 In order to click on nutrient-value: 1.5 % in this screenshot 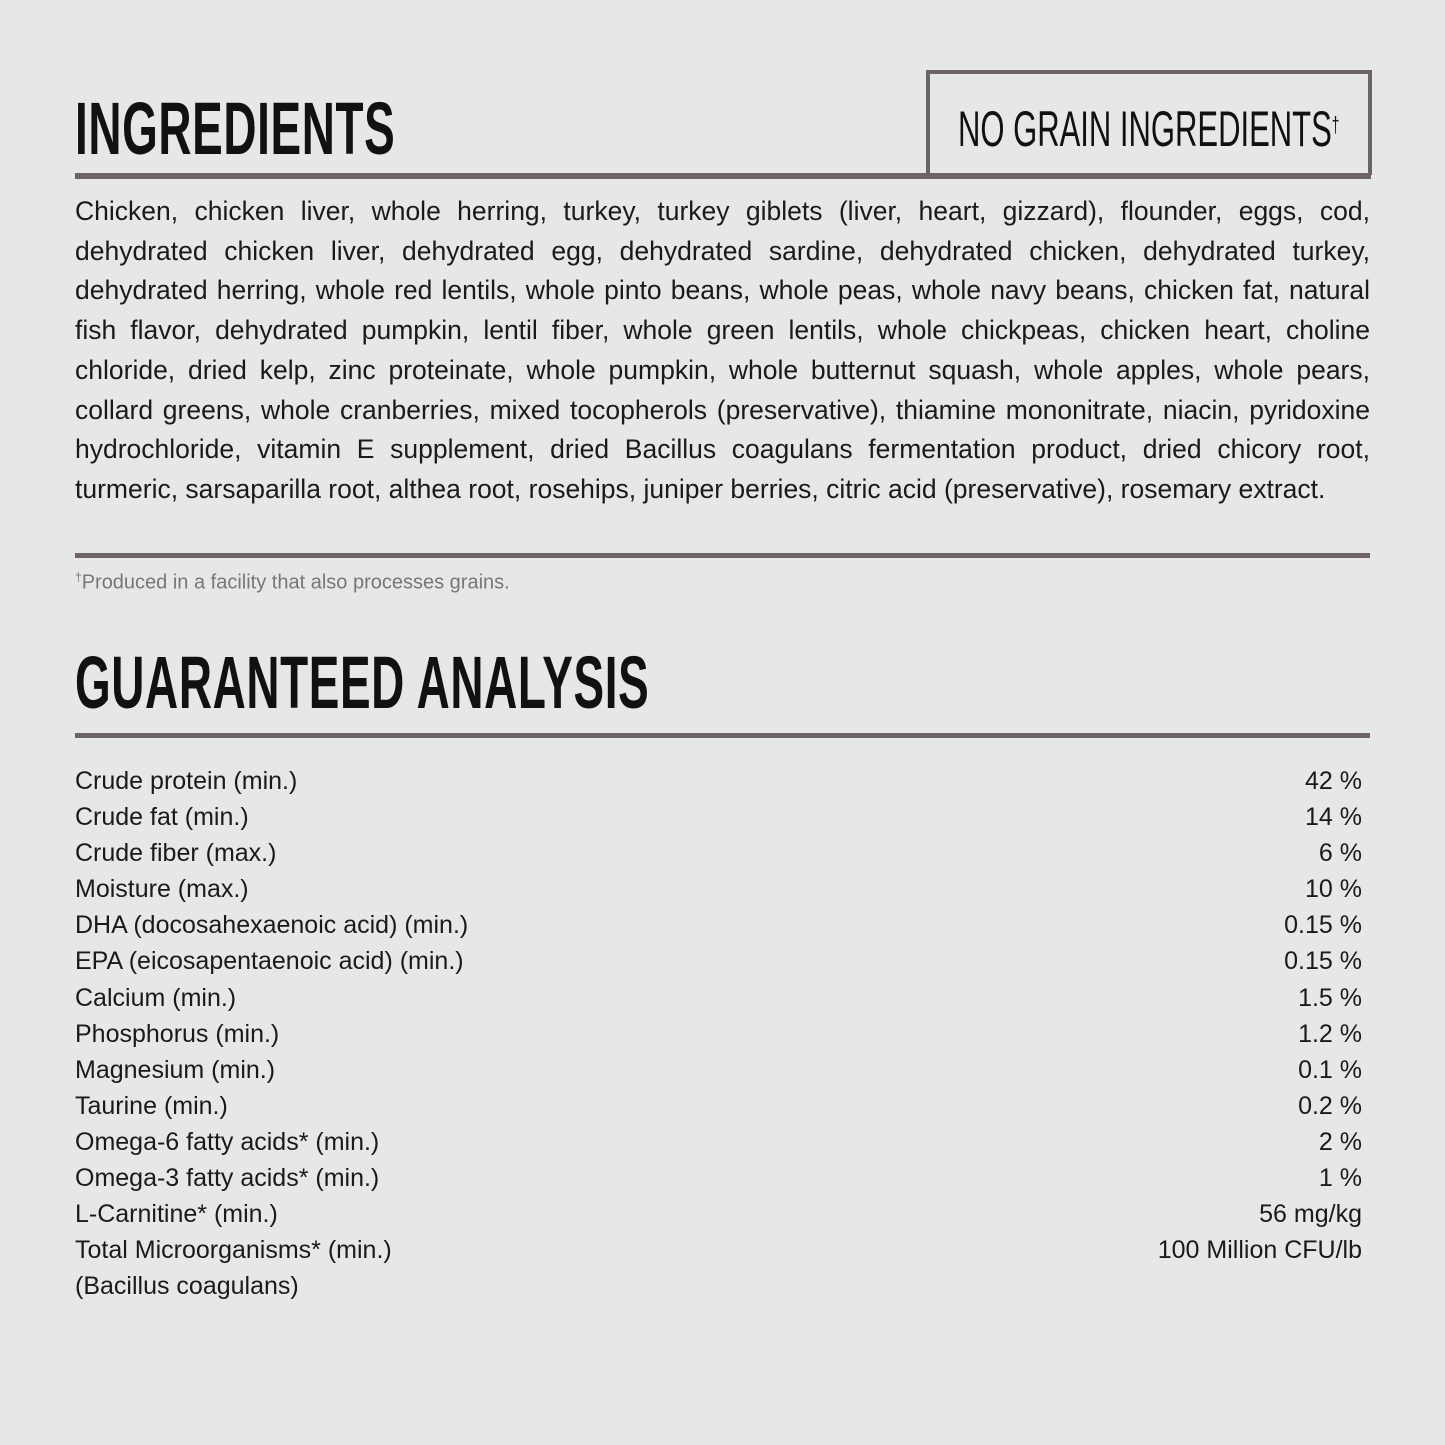, I will do `click(1330, 997)`.